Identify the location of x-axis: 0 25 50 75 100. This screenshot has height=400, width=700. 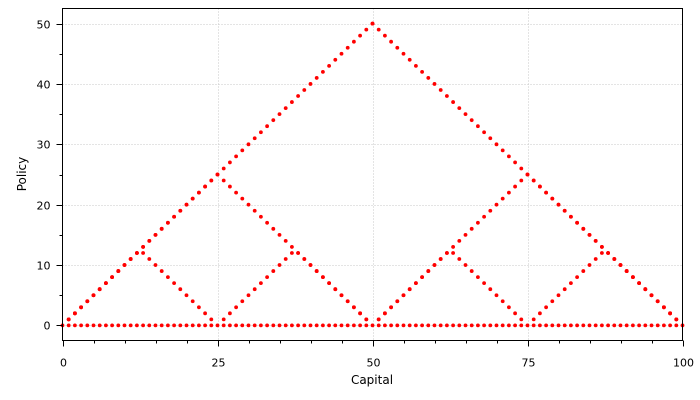
(377, 355).